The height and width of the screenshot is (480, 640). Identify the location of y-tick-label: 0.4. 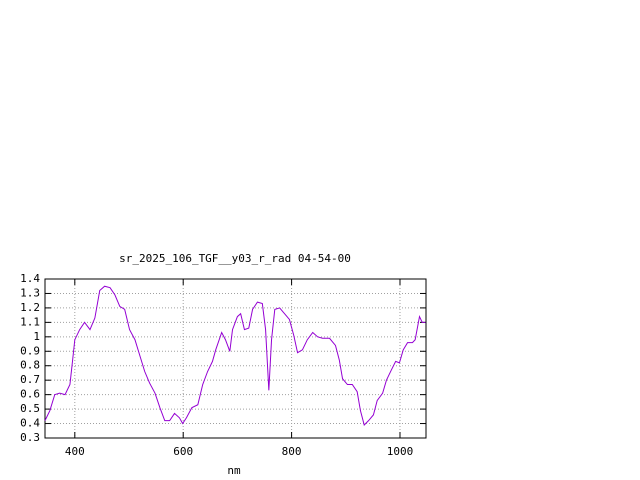
(30, 423).